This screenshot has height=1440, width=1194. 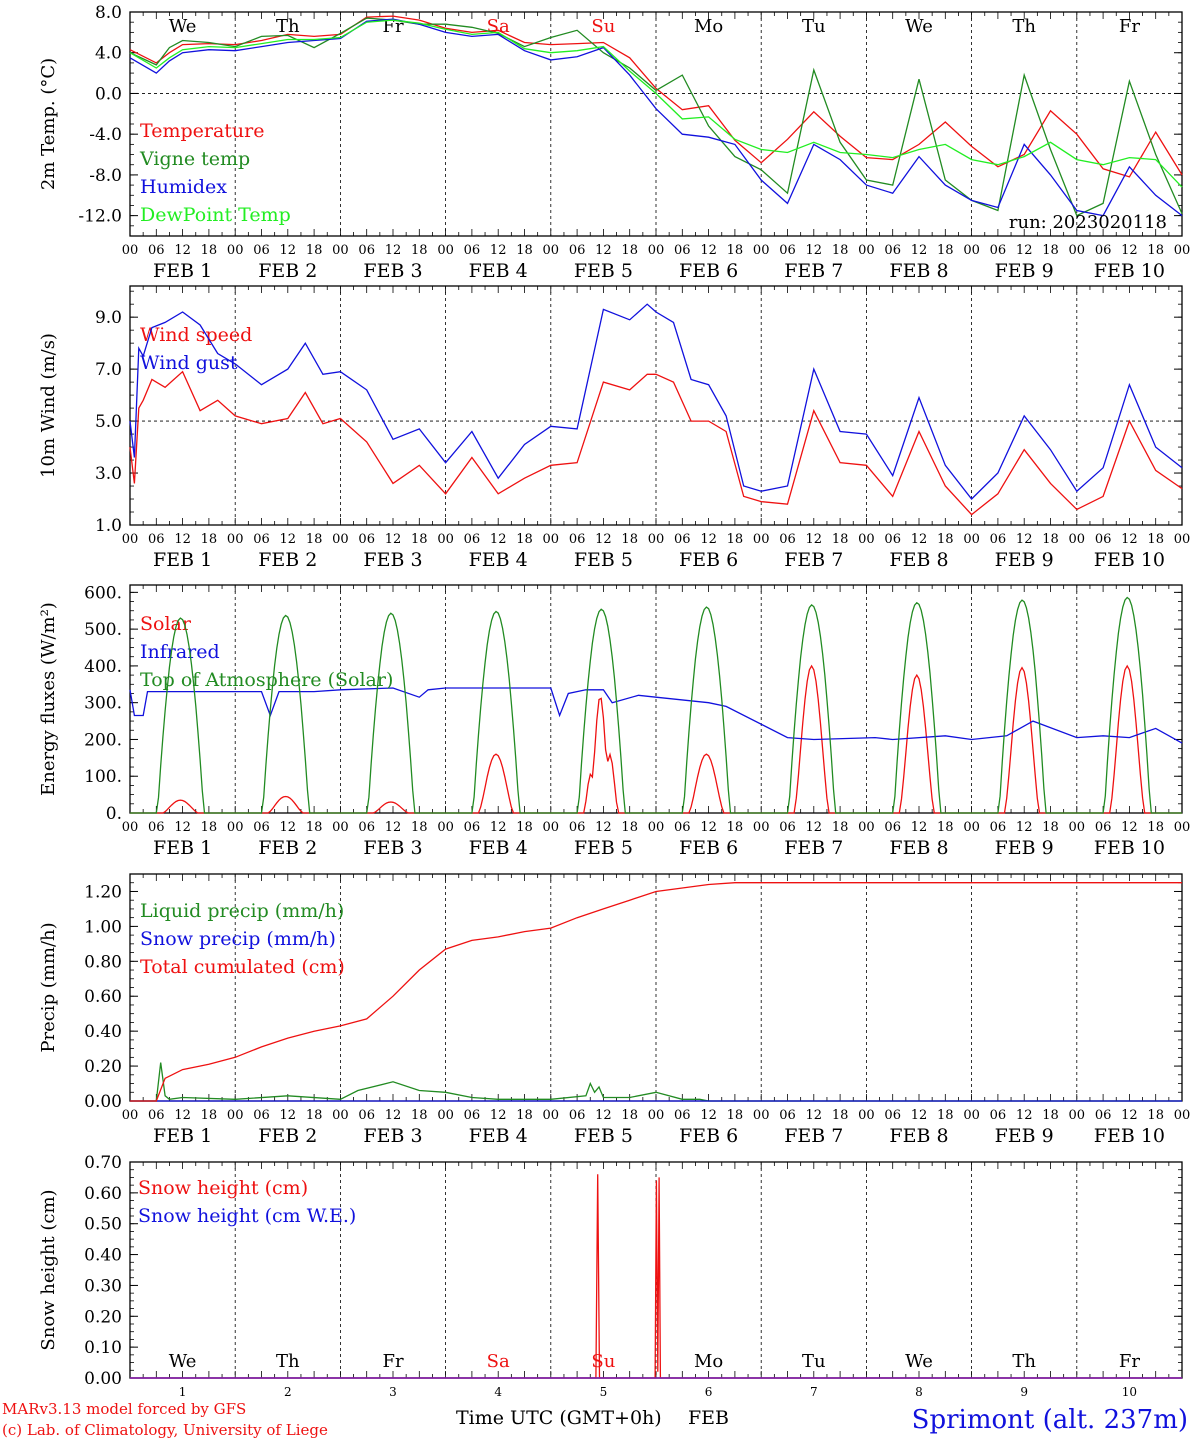 What do you see at coordinates (392, 1361) in the screenshot?
I see `day-name: Fr` at bounding box center [392, 1361].